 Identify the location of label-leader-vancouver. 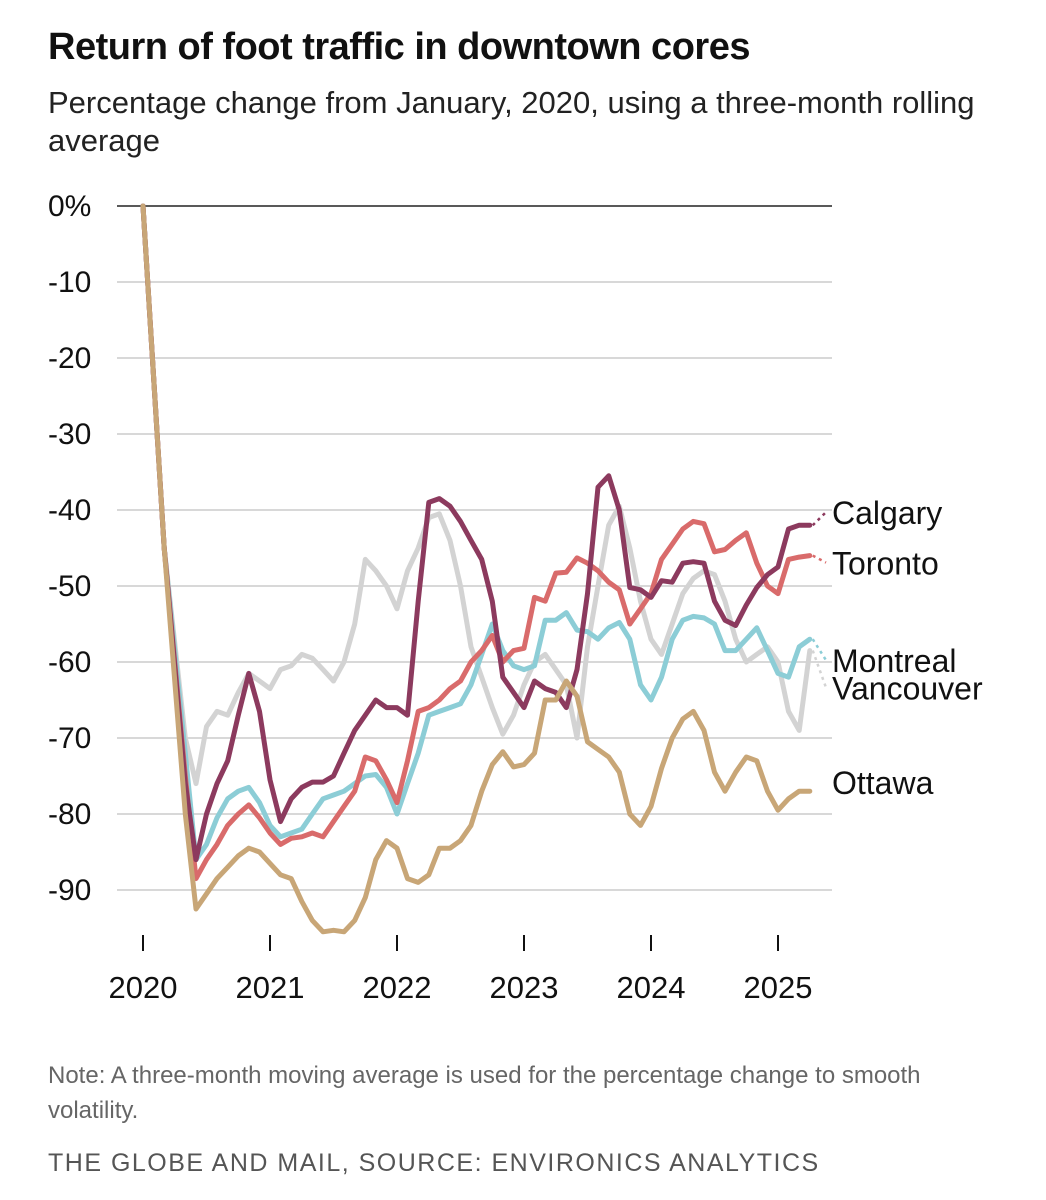
(819, 669).